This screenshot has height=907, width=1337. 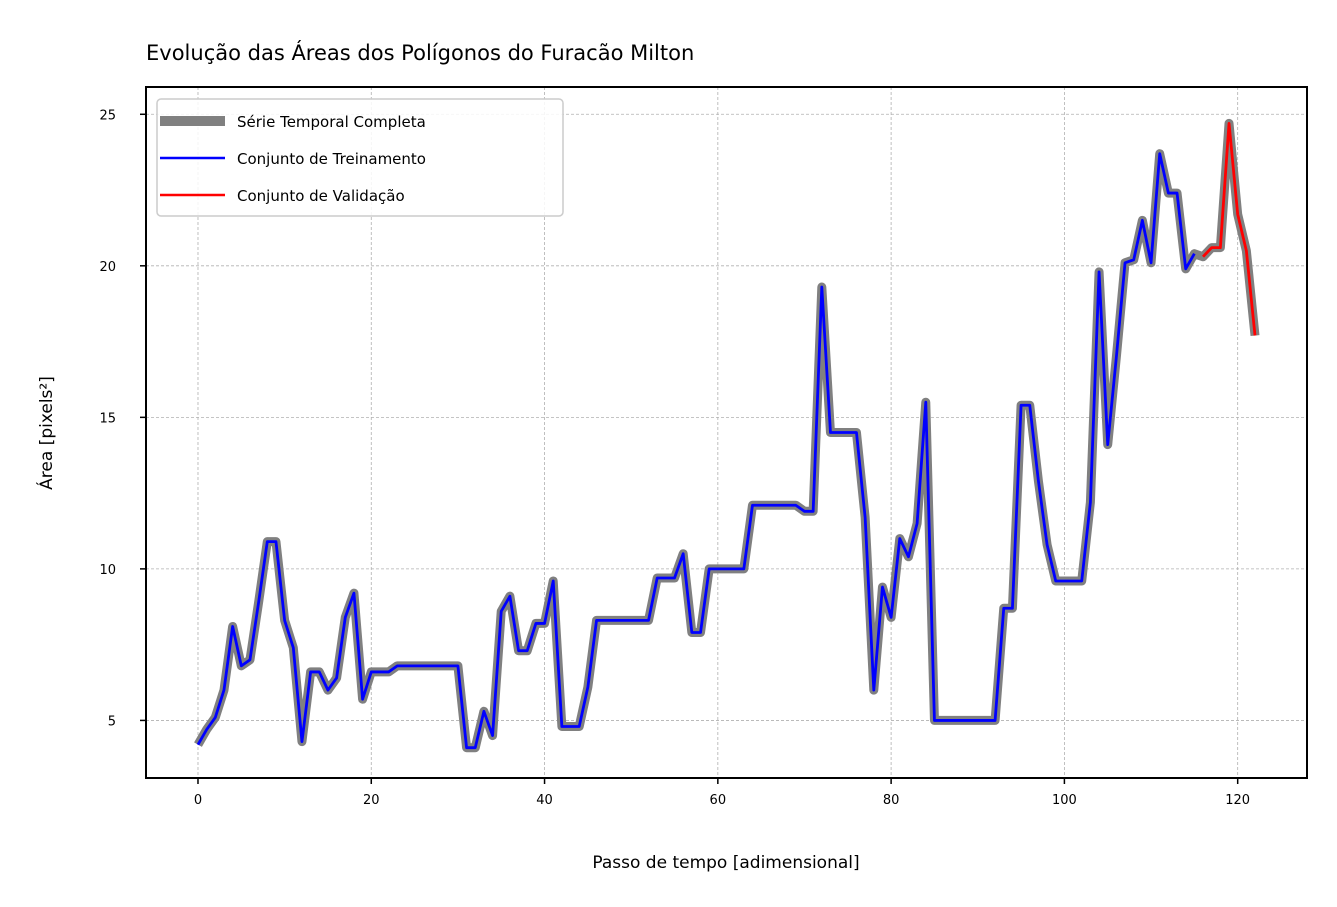 I want to click on x-tick-label: 80, so click(x=891, y=800).